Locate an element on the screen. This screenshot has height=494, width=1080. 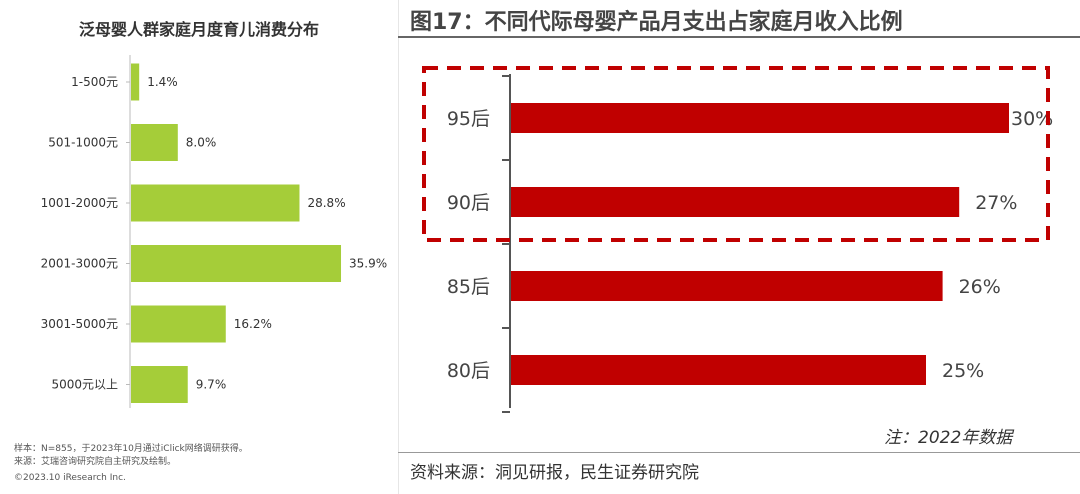
left-category-label: 5000元以上 is located at coordinates (84, 385).